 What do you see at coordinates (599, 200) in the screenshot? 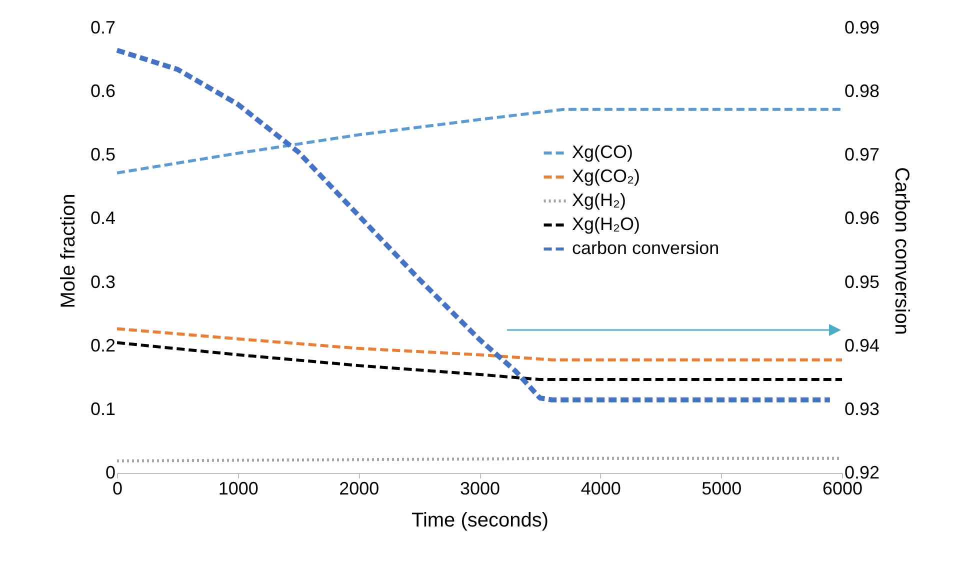
I see `legend-label: Xg(H₂)` at bounding box center [599, 200].